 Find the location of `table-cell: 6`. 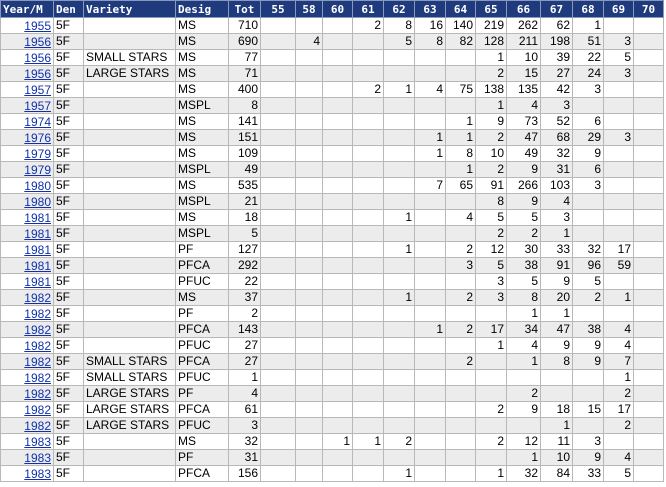

table-cell: 6 is located at coordinates (588, 121).